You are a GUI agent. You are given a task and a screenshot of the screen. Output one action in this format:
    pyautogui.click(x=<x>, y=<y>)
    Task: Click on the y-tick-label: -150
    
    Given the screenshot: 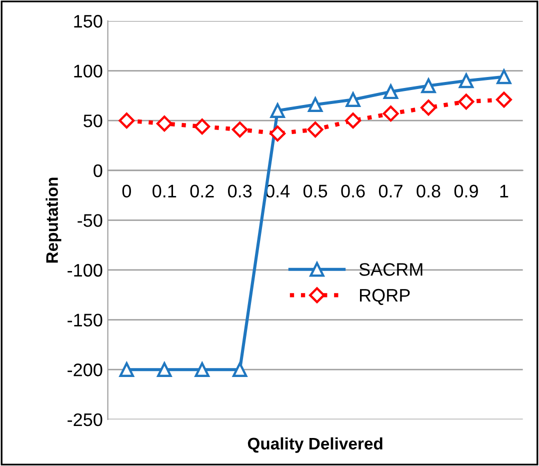 What is the action you would take?
    pyautogui.click(x=85, y=320)
    